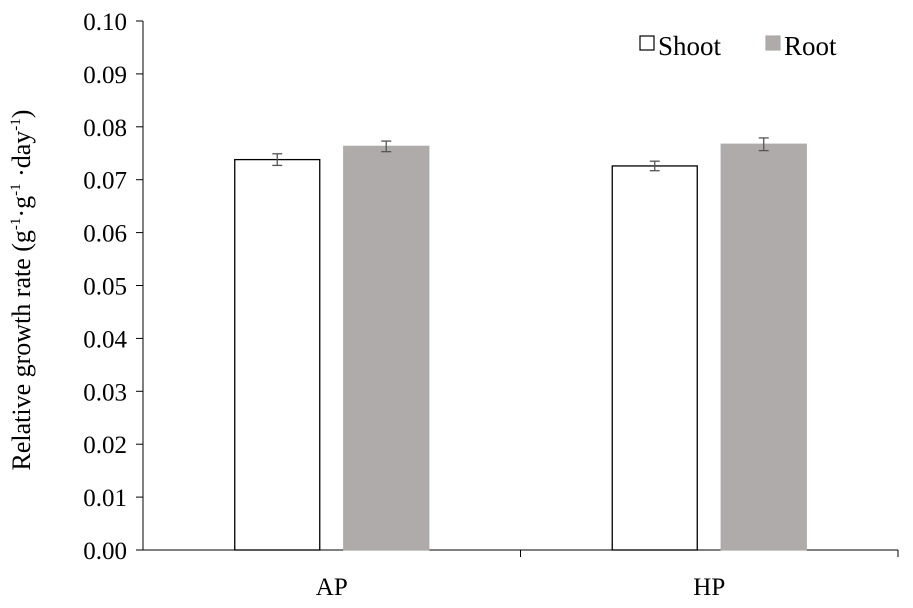 The width and height of the screenshot is (913, 608). Describe the element at coordinates (810, 46) in the screenshot. I see `legend-label-root: Root` at that location.